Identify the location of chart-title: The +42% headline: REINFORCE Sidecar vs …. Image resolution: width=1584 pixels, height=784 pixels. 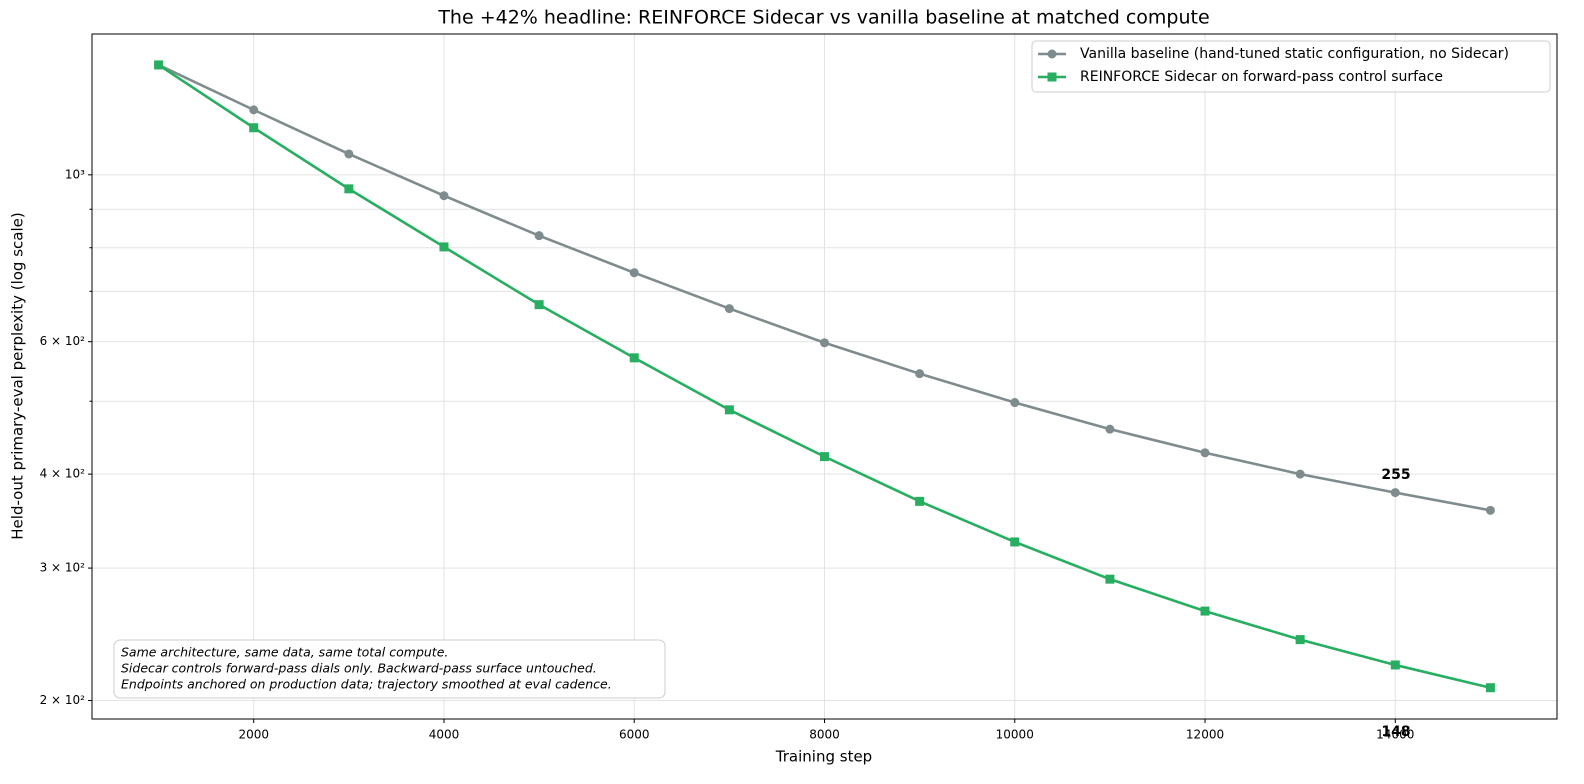
(823, 18).